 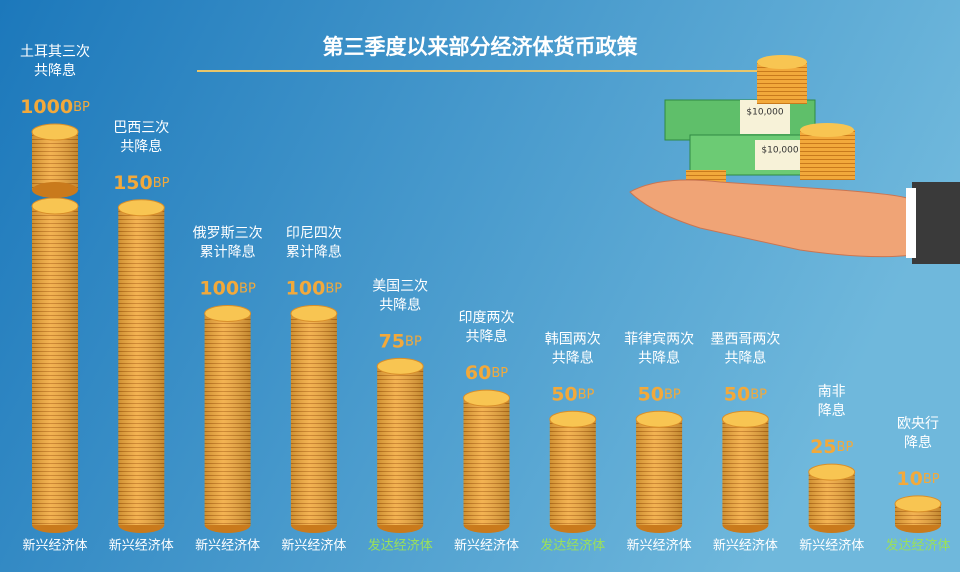 I want to click on value-label: 10BP, so click(x=917, y=478).